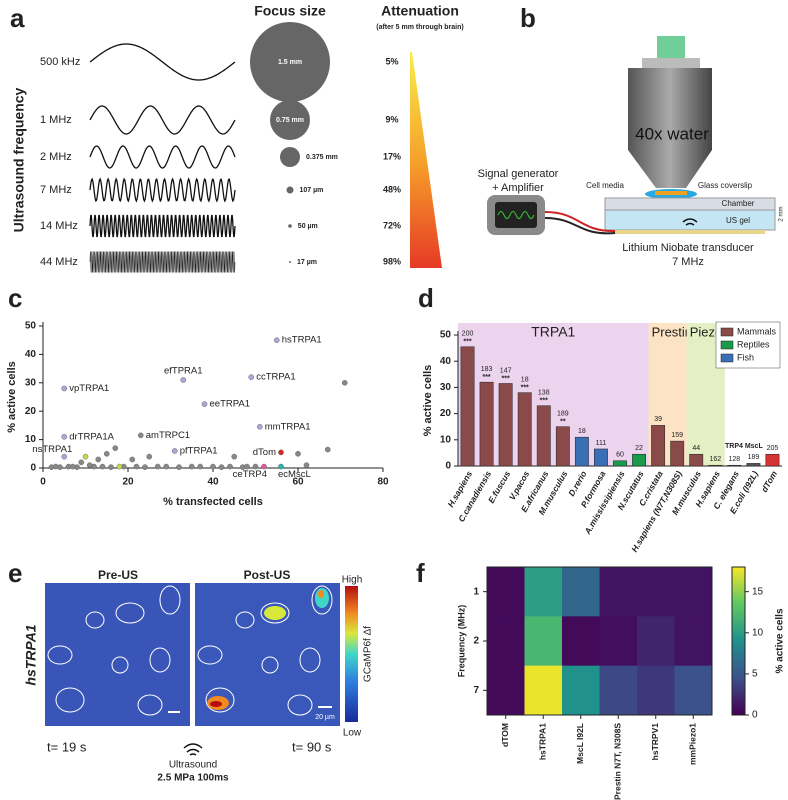 This screenshot has width=788, height=800. Describe the element at coordinates (325, 717) in the screenshot. I see `scale-label: 20 µm` at that location.